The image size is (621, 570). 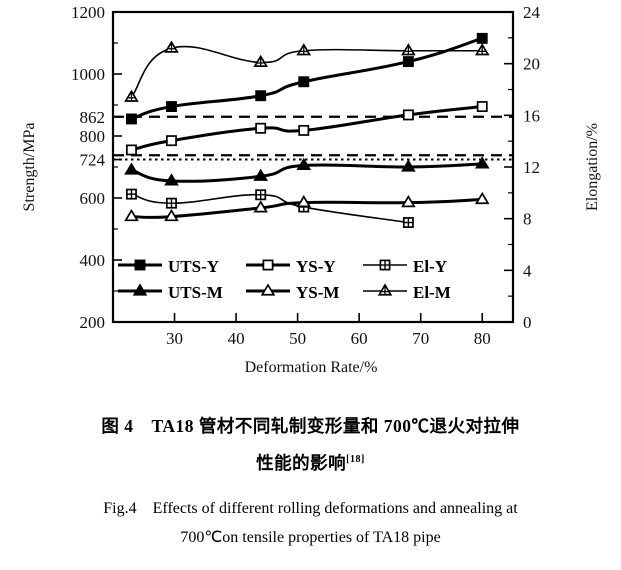 What do you see at coordinates (297, 338) in the screenshot?
I see `x-tick-label: 50` at bounding box center [297, 338].